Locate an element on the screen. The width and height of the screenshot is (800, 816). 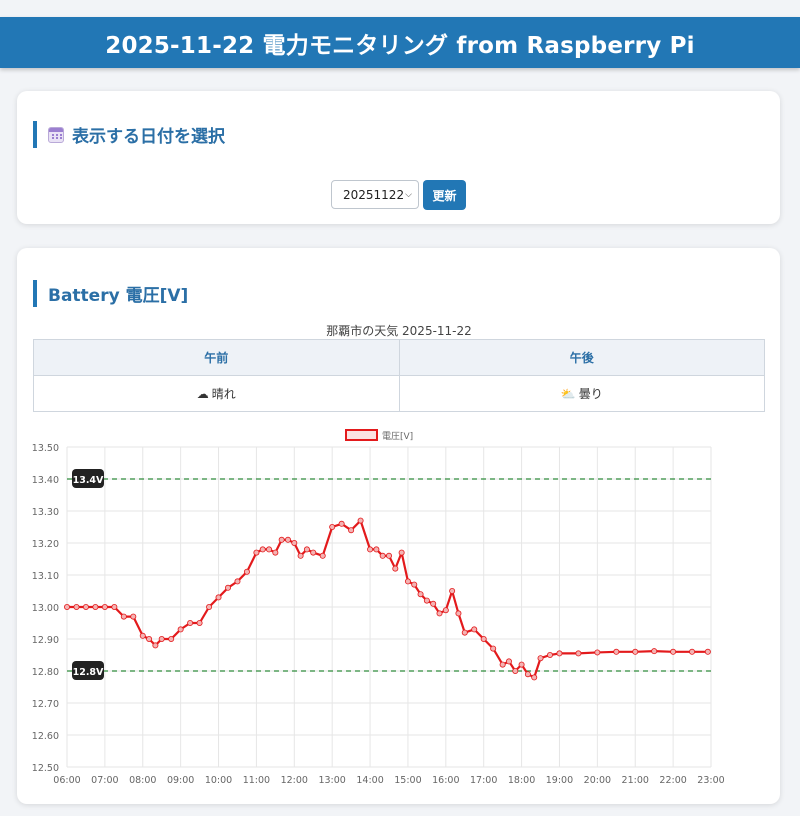
y-tick-label: 13.40 is located at coordinates (45, 480).